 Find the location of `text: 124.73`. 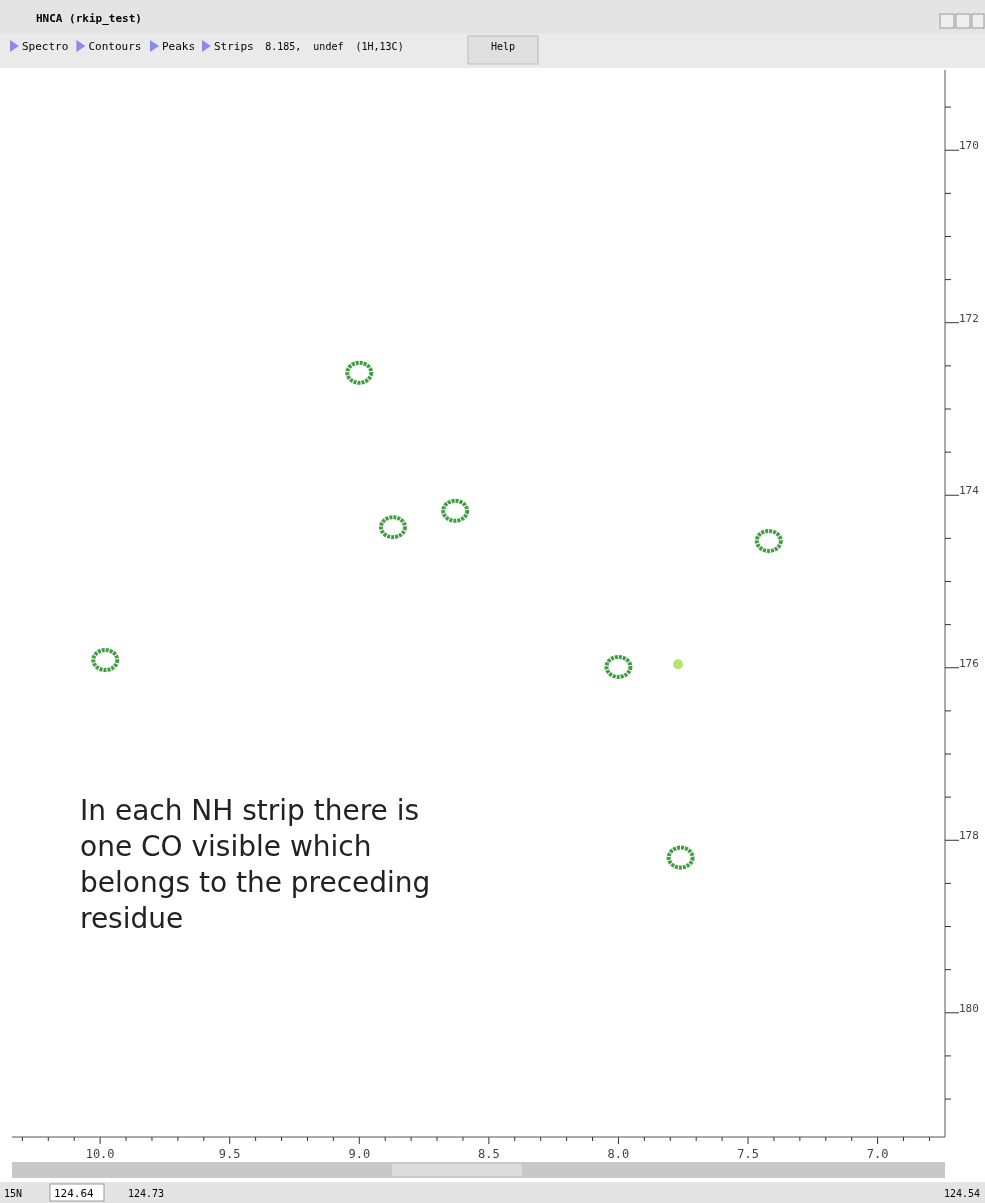

text: 124.73 is located at coordinates (146, 1193).